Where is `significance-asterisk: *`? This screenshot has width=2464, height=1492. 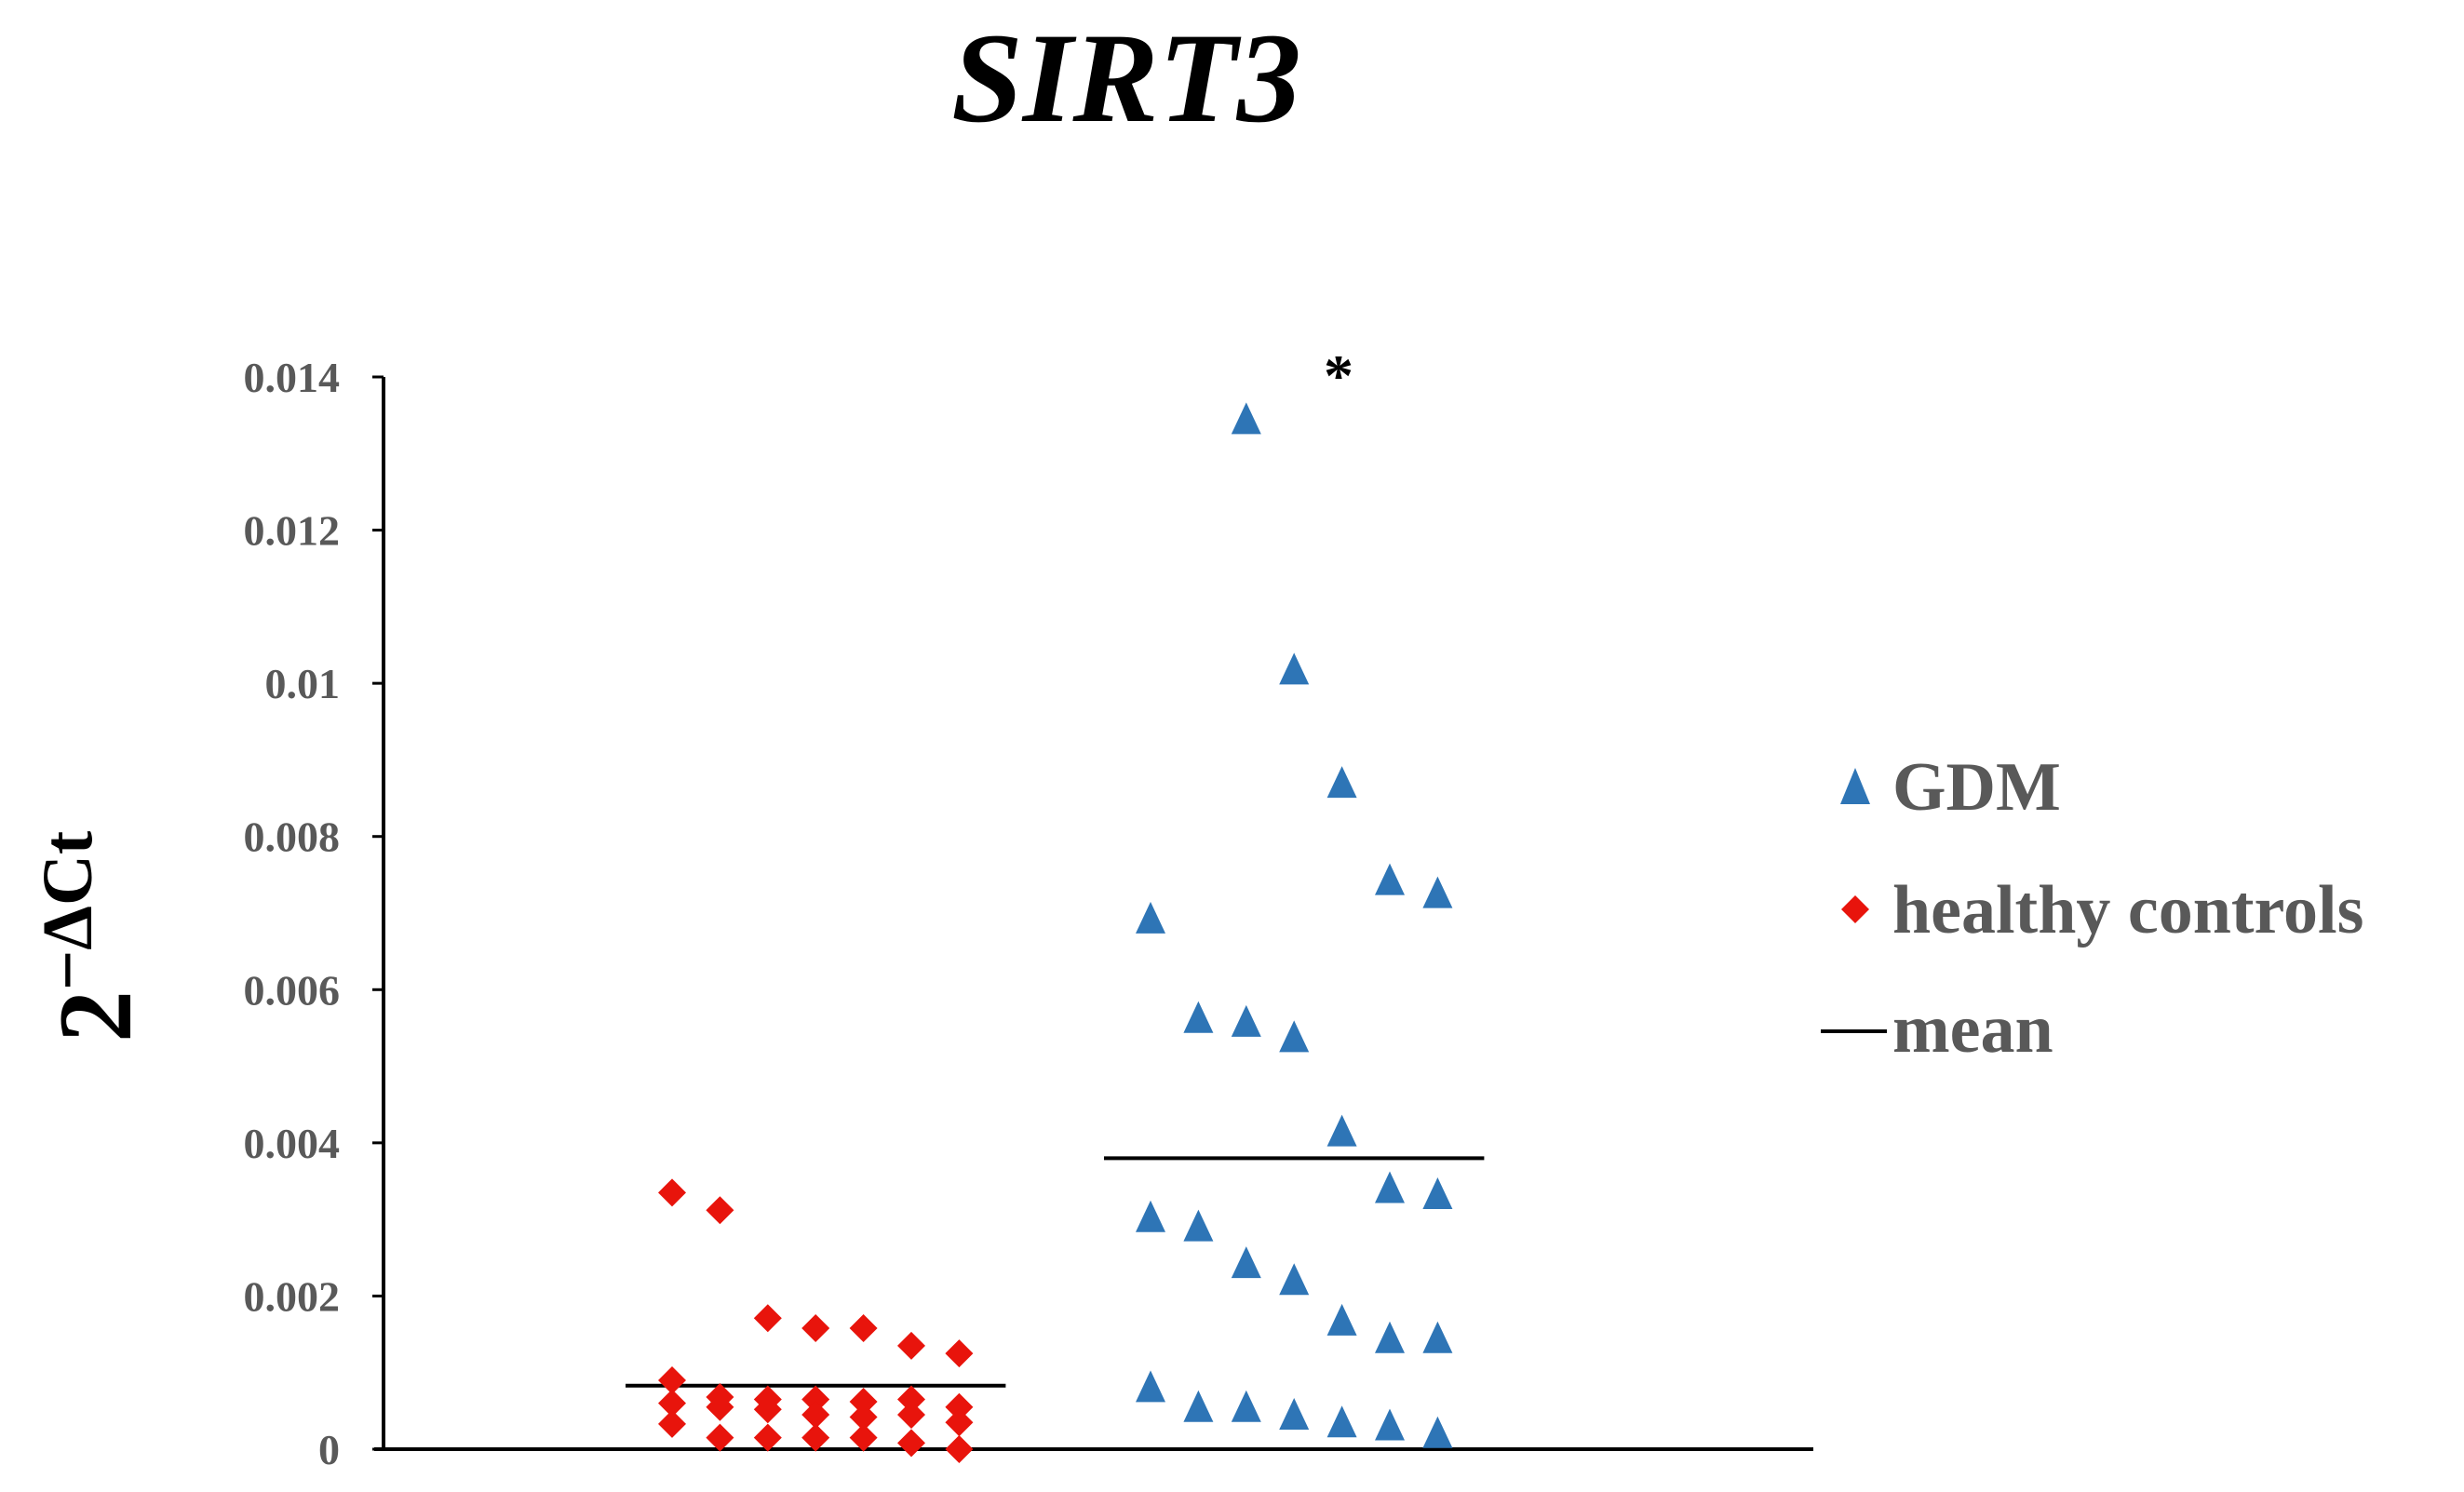 significance-asterisk: * is located at coordinates (1338, 376).